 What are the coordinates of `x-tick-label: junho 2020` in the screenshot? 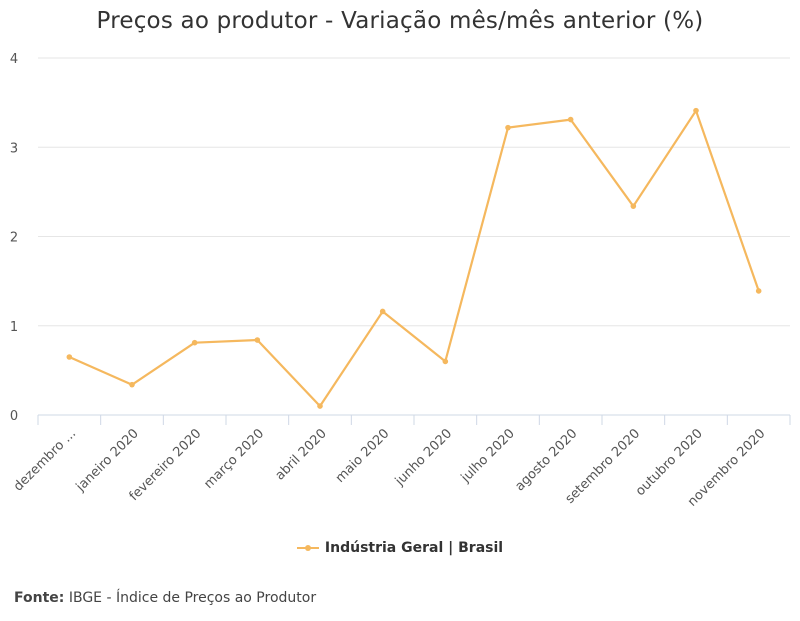 It's located at (423, 457).